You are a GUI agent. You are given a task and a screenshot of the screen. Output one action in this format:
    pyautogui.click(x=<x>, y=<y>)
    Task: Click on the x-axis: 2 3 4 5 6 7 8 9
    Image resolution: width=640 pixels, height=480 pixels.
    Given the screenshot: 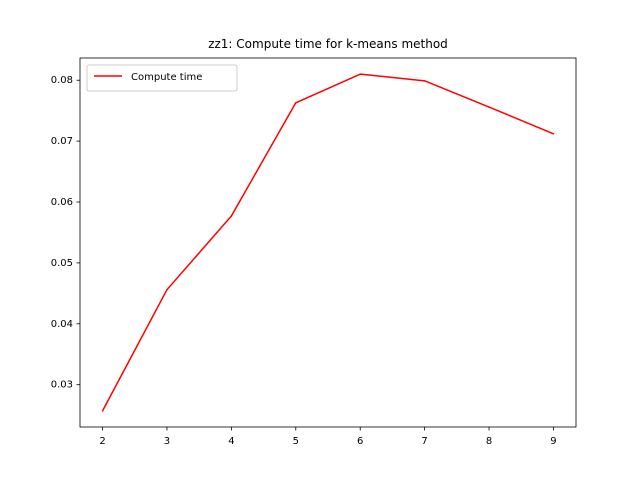 What is the action you would take?
    pyautogui.click(x=328, y=437)
    